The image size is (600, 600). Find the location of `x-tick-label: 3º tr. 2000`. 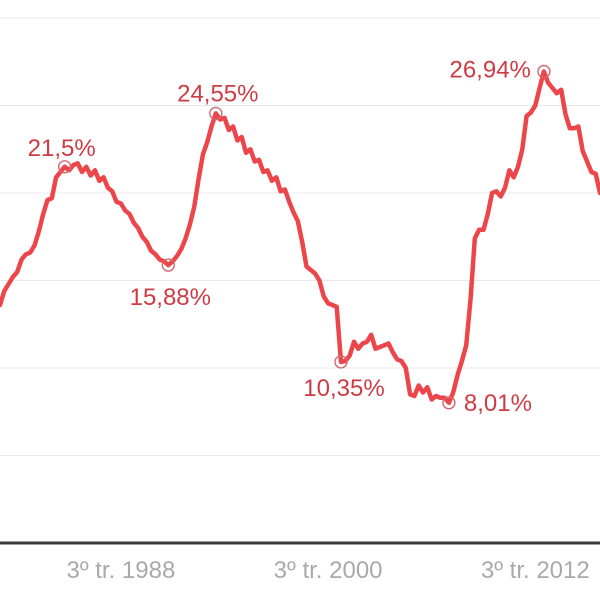

x-tick-label: 3º tr. 2000 is located at coordinates (328, 570).